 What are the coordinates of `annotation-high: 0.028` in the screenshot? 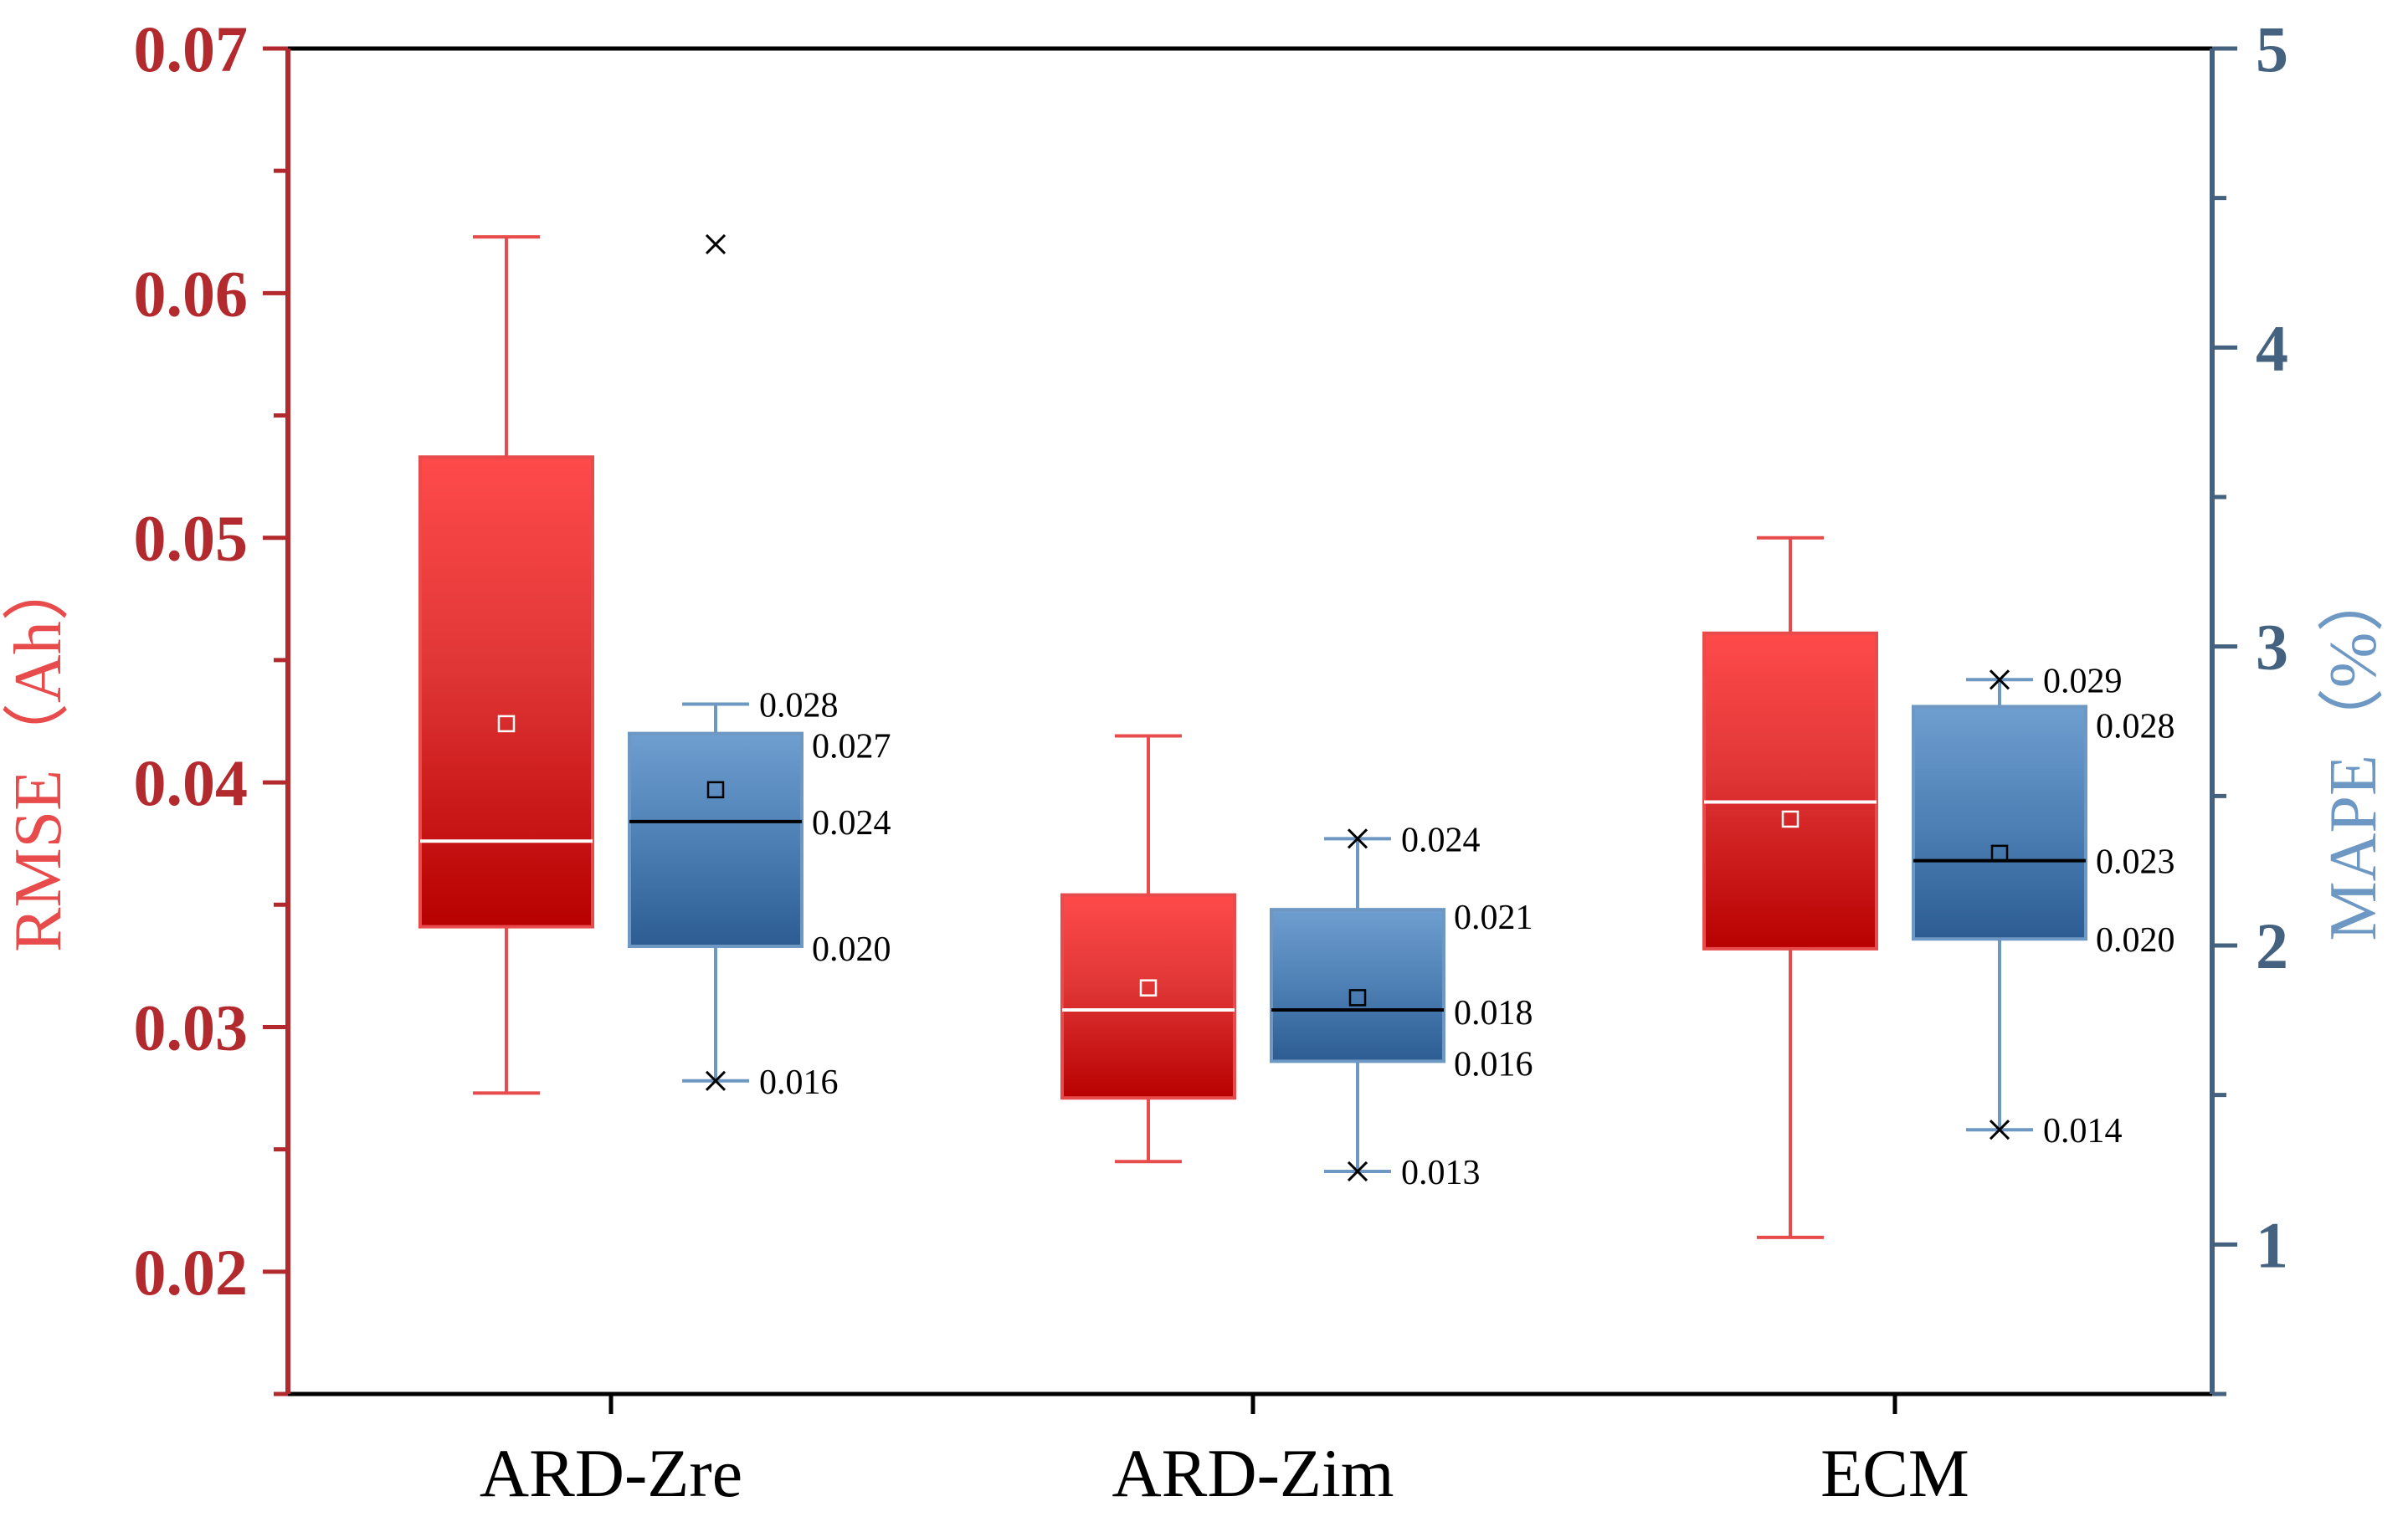 It's located at (799, 706).